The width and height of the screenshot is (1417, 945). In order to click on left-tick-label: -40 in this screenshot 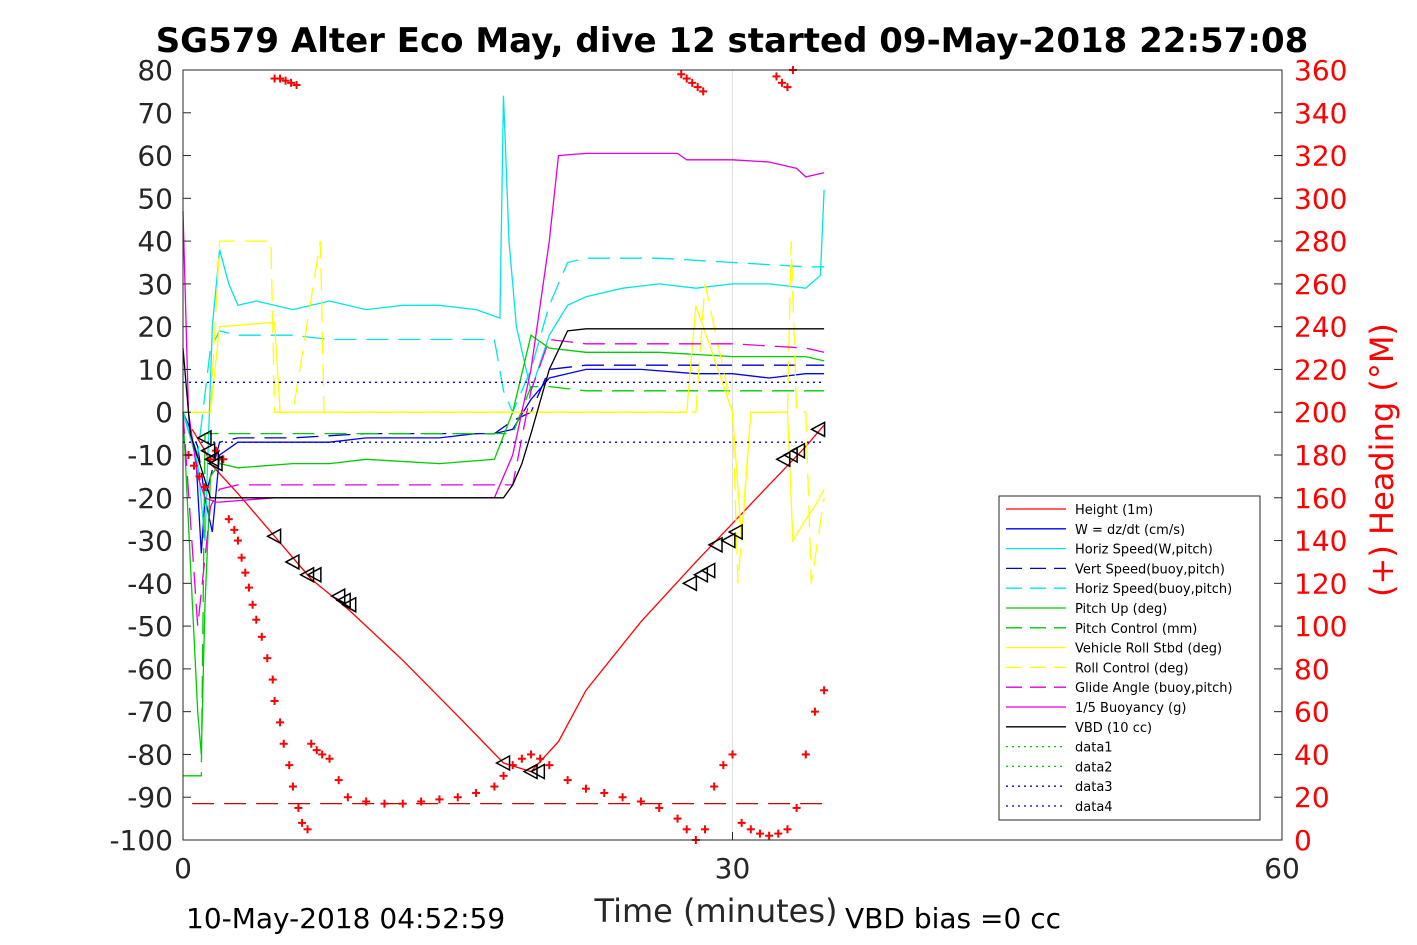, I will do `click(150, 583)`.